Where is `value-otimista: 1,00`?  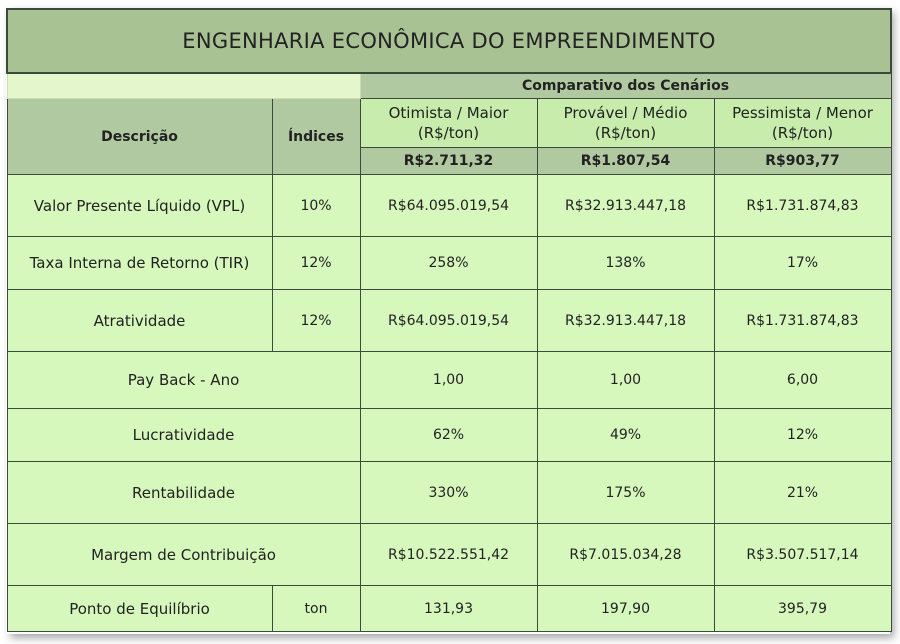
value-otimista: 1,00 is located at coordinates (448, 380).